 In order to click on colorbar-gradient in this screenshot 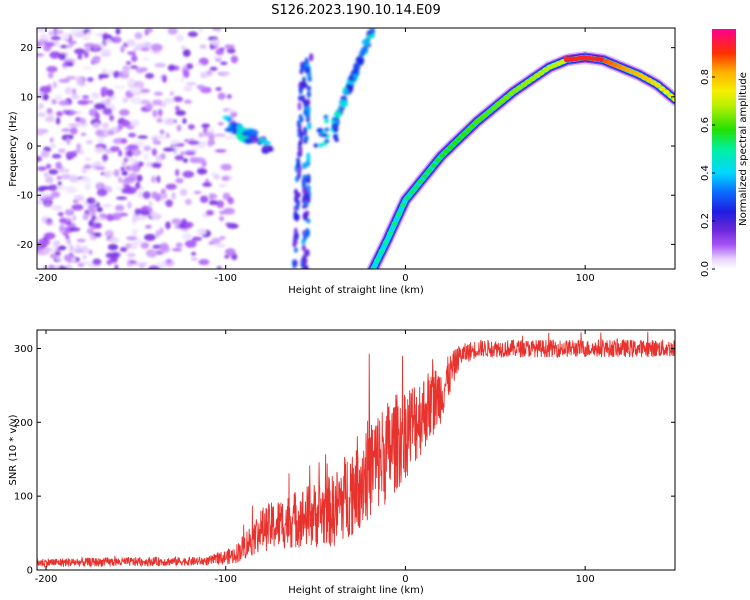, I will do `click(724, 149)`.